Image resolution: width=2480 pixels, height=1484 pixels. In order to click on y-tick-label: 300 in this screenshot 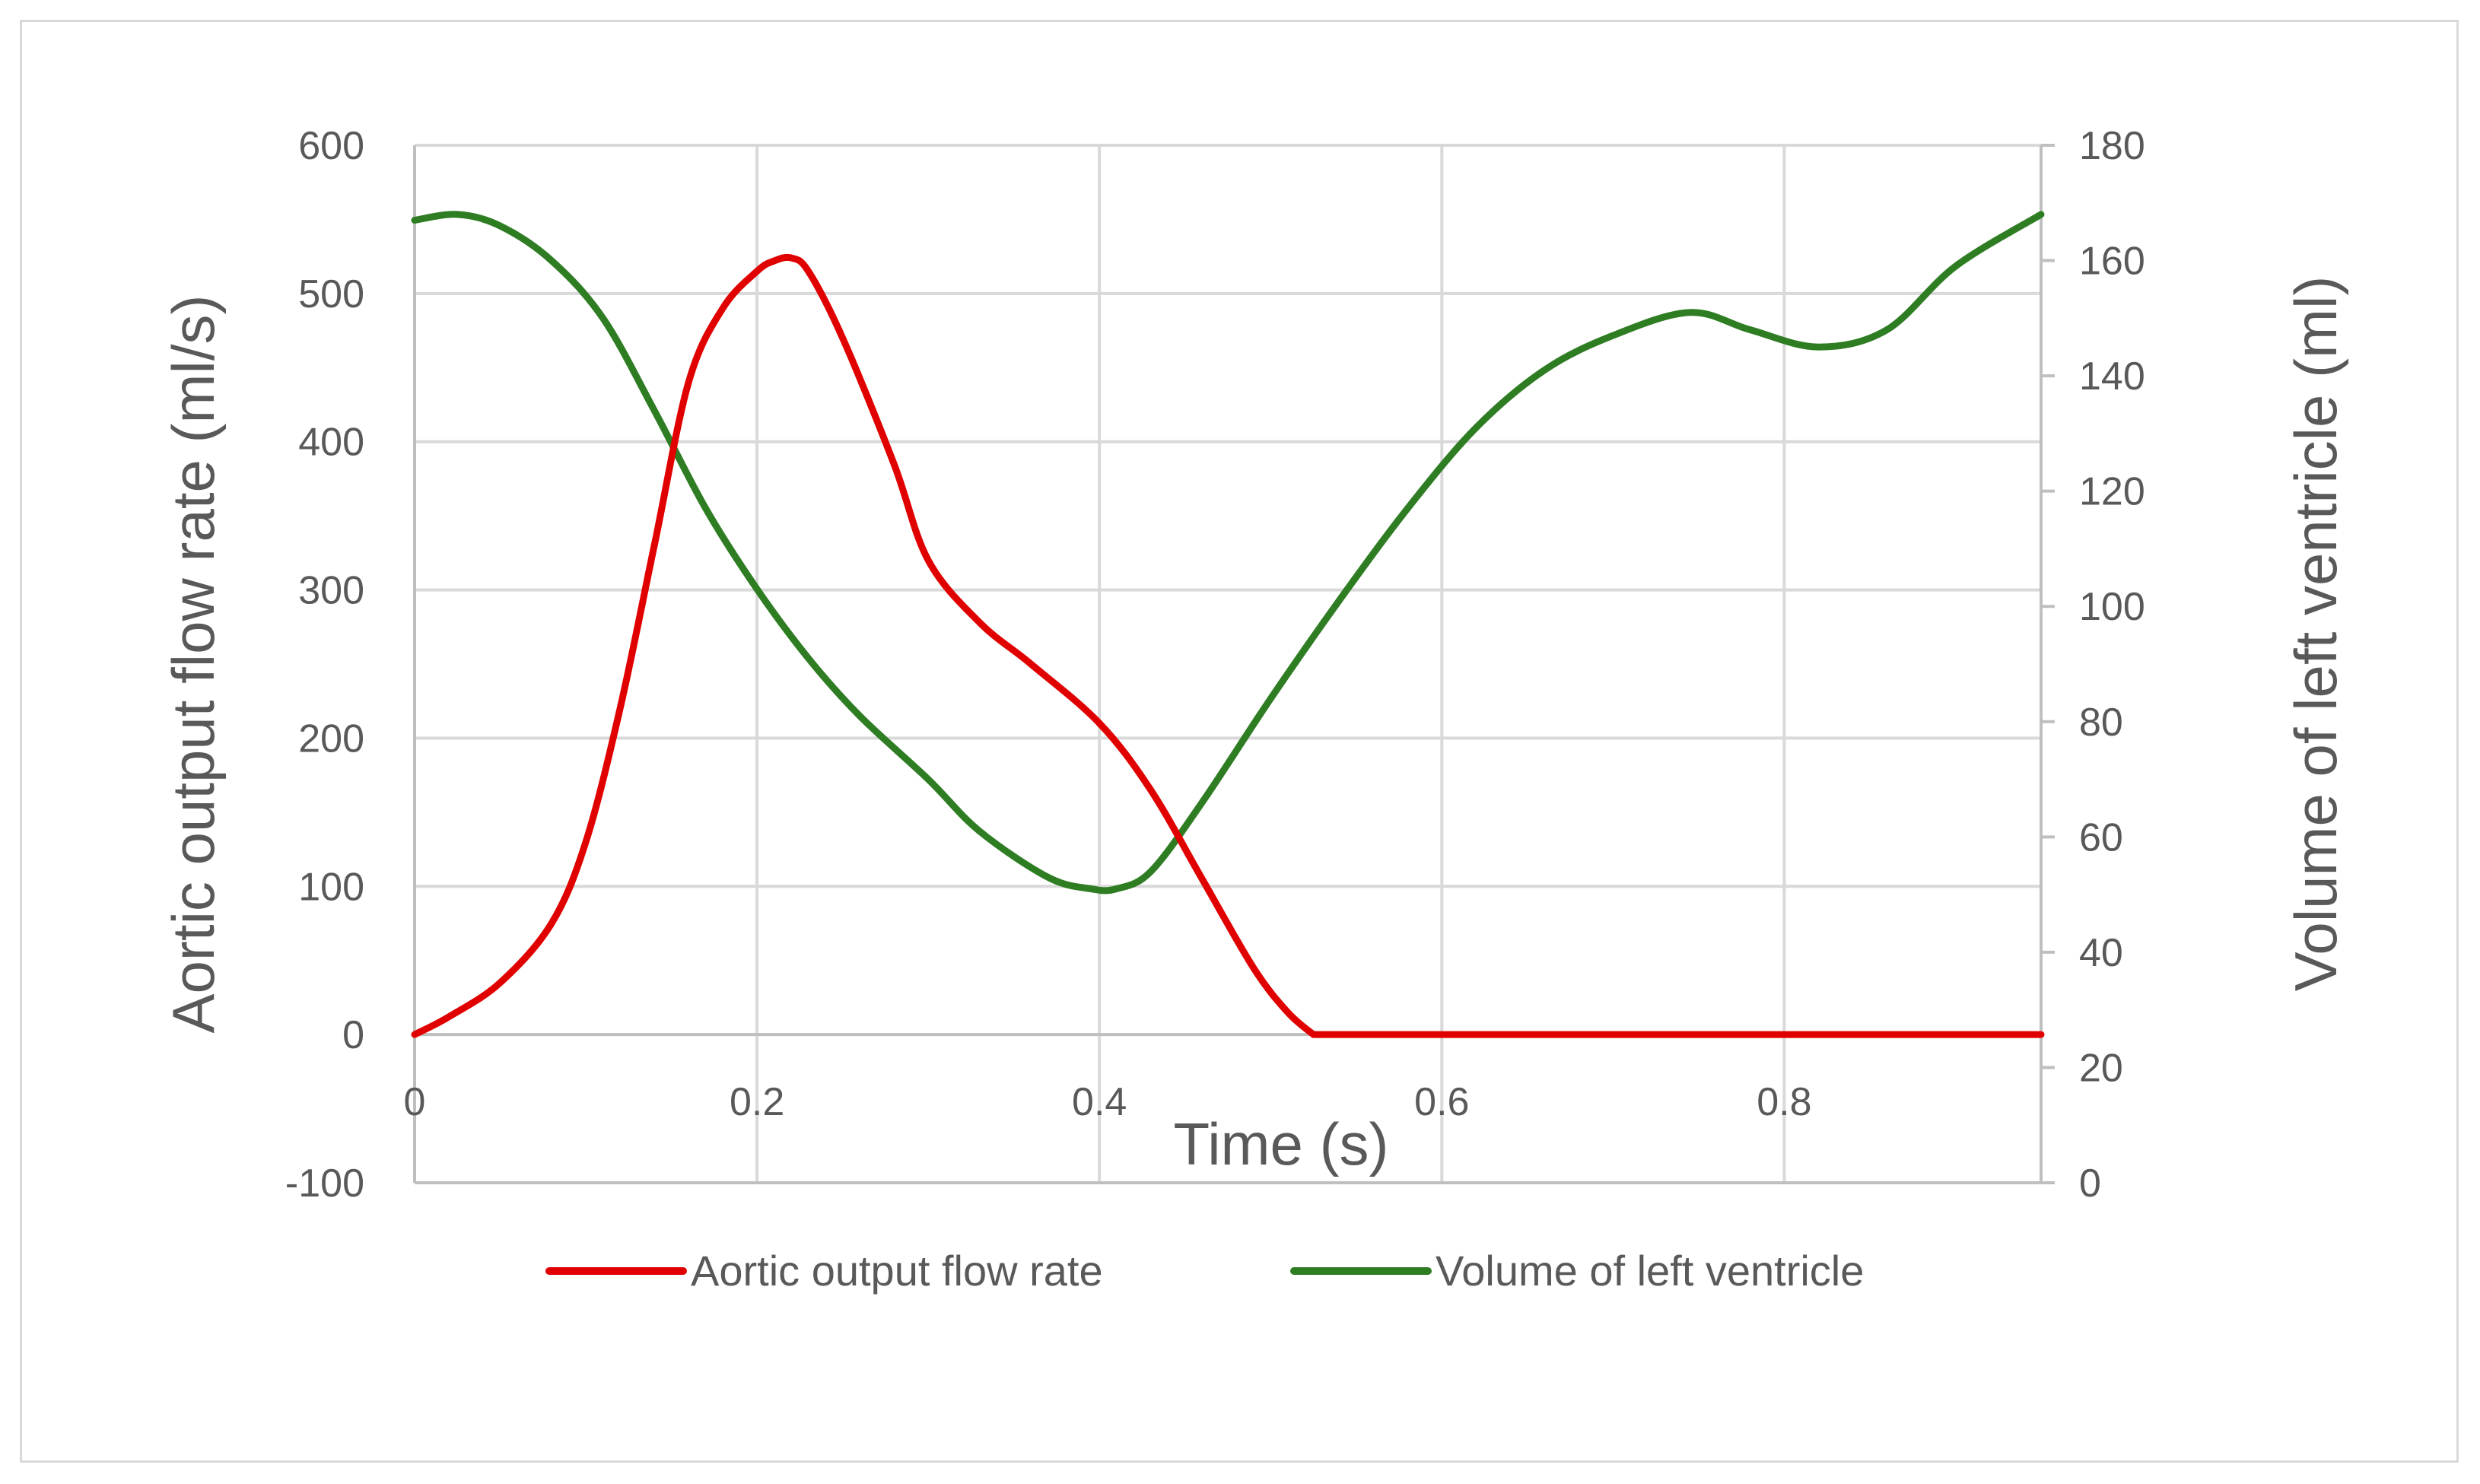, I will do `click(331, 591)`.